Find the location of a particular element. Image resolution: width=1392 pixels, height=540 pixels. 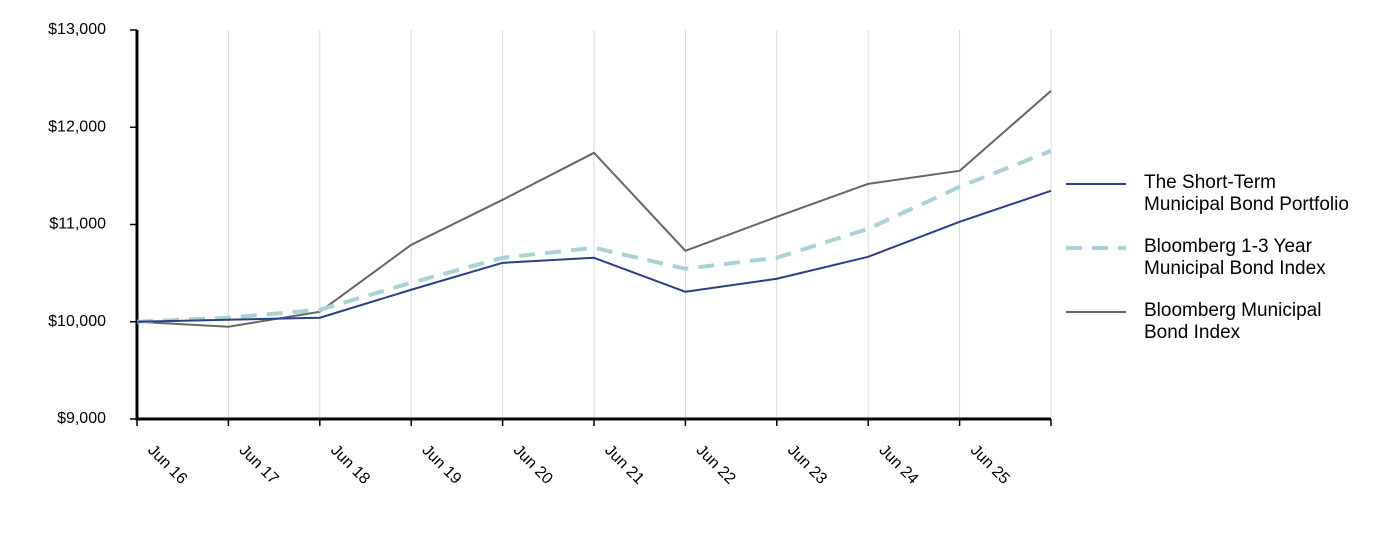

y-tick-label: $12,000 is located at coordinates (77, 126).